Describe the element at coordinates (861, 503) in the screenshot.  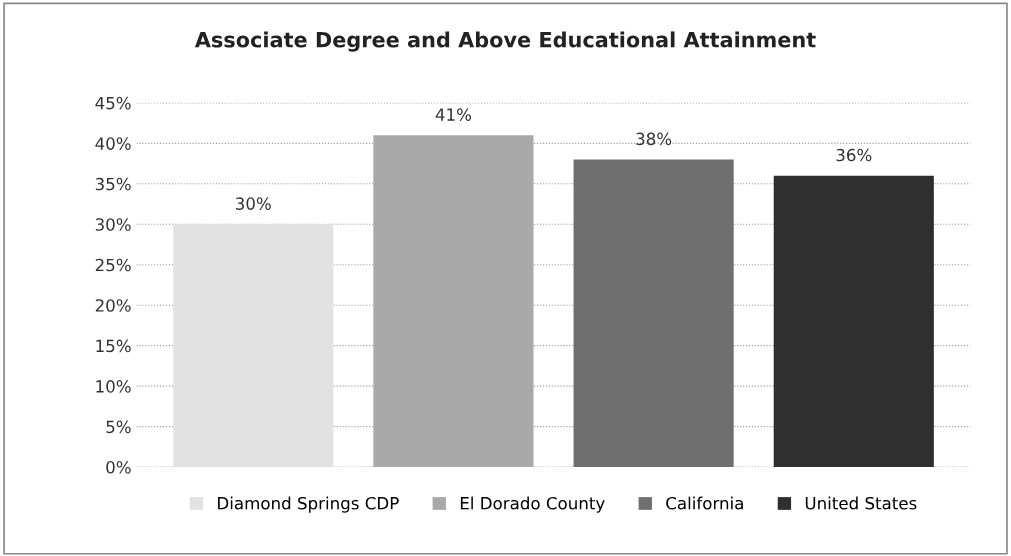
I see `legend-label: United States` at that location.